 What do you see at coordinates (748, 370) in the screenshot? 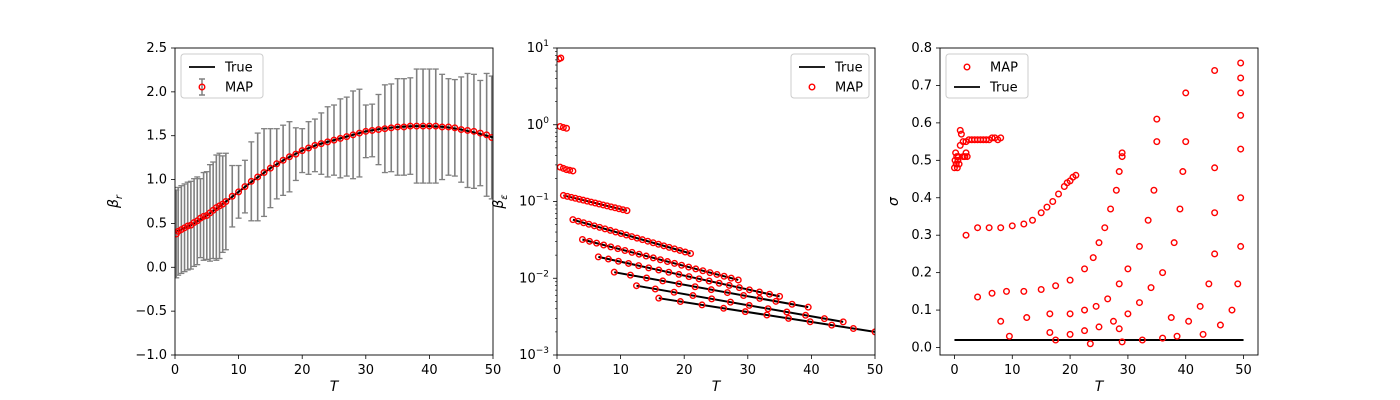
I see `x-tick-label: 30` at bounding box center [748, 370].